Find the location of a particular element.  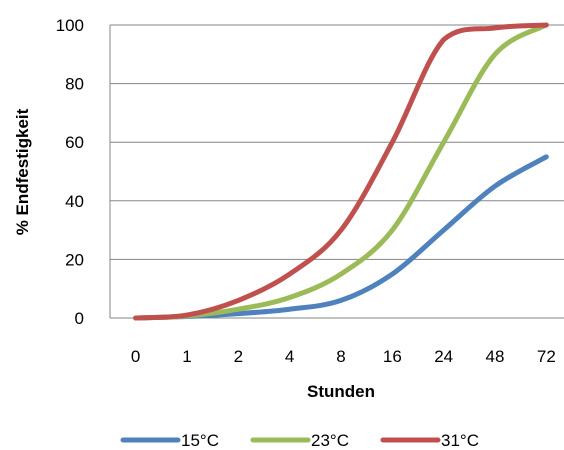

legend: 15°C 23°C 31°C is located at coordinates (299, 440).